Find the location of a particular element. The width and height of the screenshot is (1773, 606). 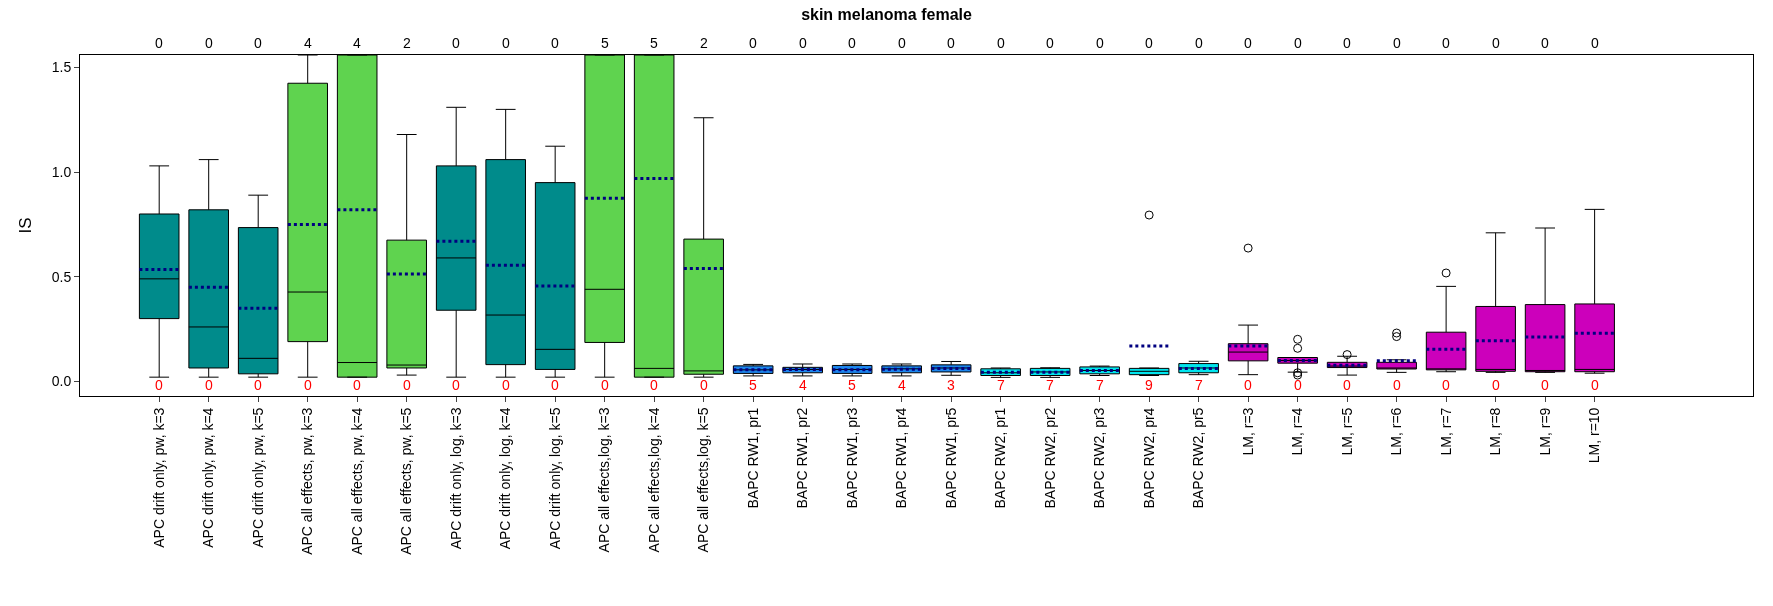

x-tick-label: LM, r=8 is located at coordinates (1495, 431).